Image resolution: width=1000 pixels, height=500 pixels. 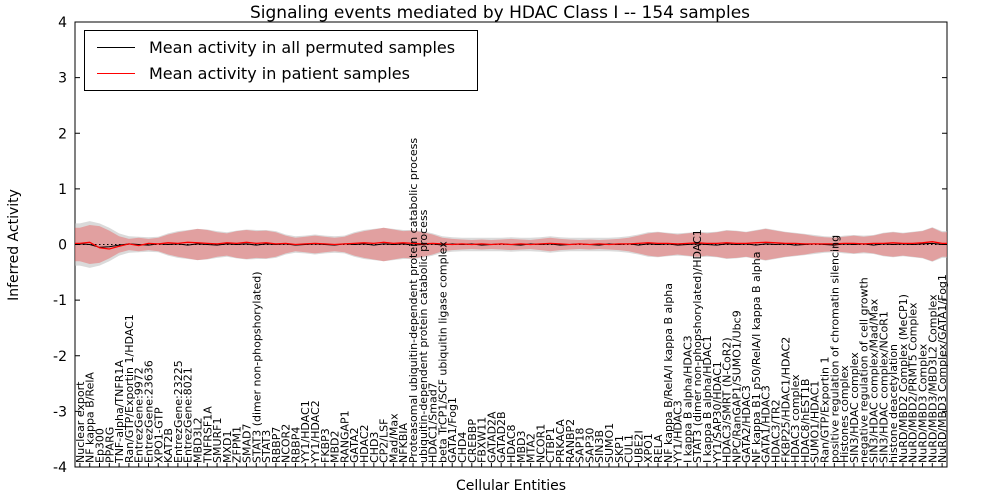 What do you see at coordinates (139, 415) in the screenshot?
I see `x-tick-label: EntrezGene:9972` at bounding box center [139, 415].